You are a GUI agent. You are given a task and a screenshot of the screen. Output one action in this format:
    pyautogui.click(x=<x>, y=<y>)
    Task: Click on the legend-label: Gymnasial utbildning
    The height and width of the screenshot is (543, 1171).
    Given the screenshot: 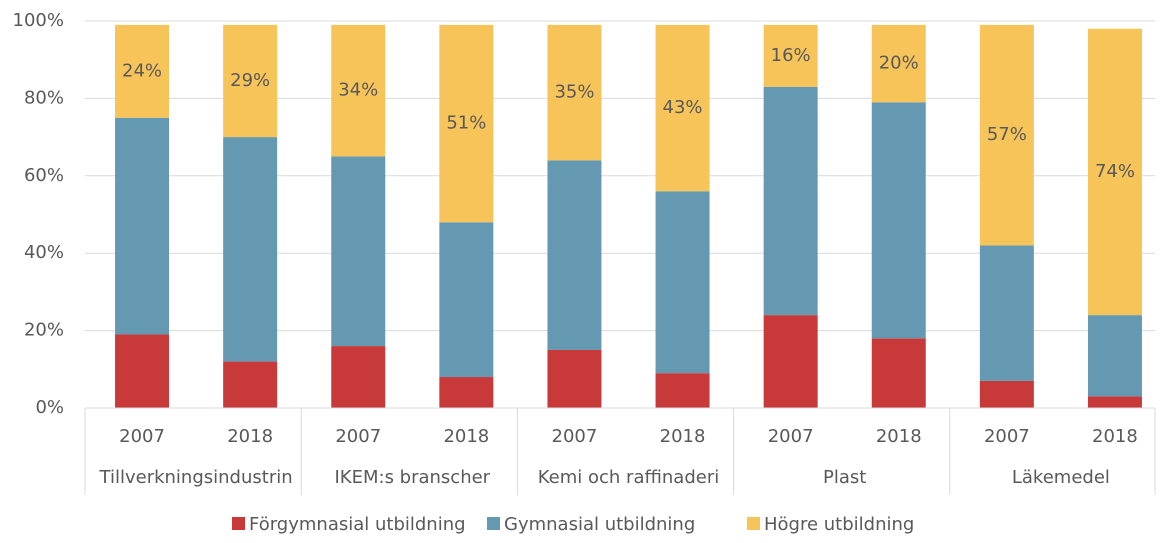 What is the action you would take?
    pyautogui.click(x=599, y=524)
    